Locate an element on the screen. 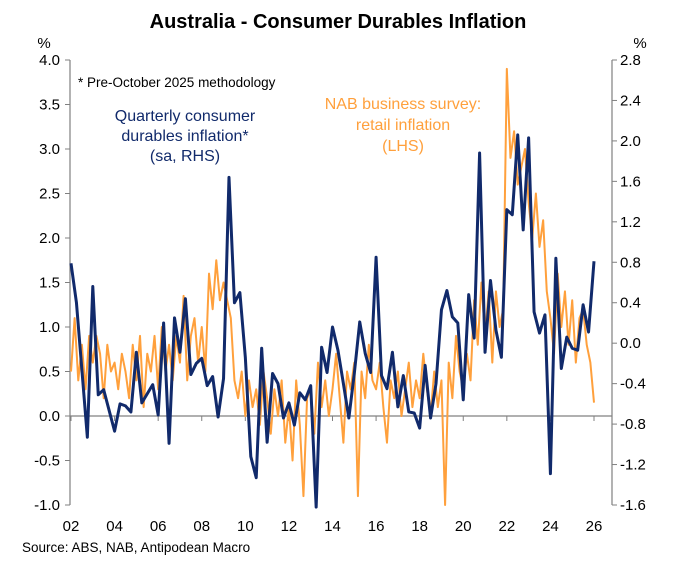 The image size is (676, 567). right-tick-label: -1.6 is located at coordinates (633, 505).